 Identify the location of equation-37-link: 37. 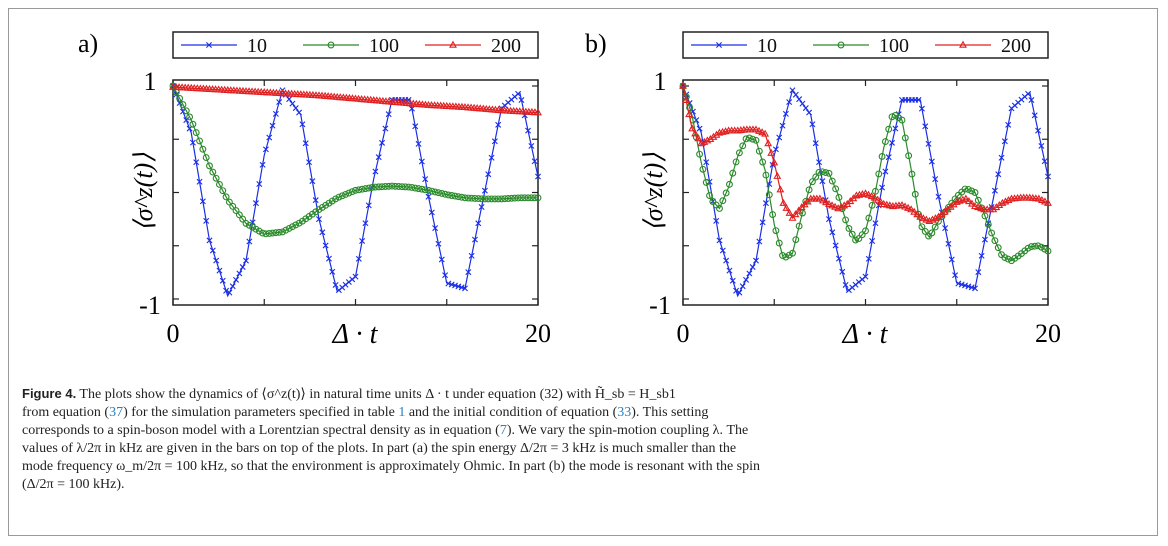
(116, 412).